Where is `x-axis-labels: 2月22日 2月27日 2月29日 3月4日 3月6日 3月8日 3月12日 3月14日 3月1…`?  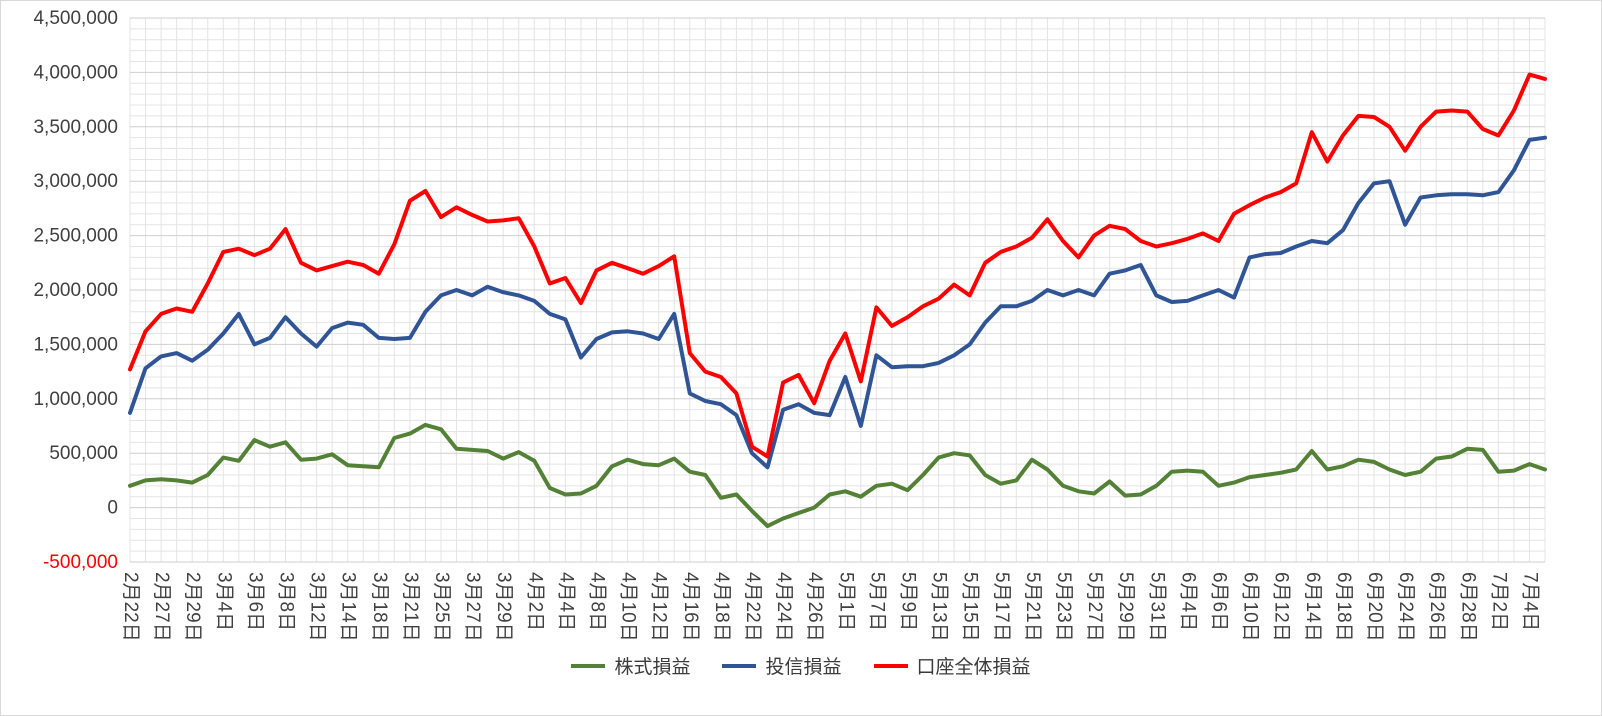
x-axis-labels: 2月22日 2月27日 2月29日 3月4日 3月6日 3月8日 3月12日 3月14日 3月1… is located at coordinates (830, 607).